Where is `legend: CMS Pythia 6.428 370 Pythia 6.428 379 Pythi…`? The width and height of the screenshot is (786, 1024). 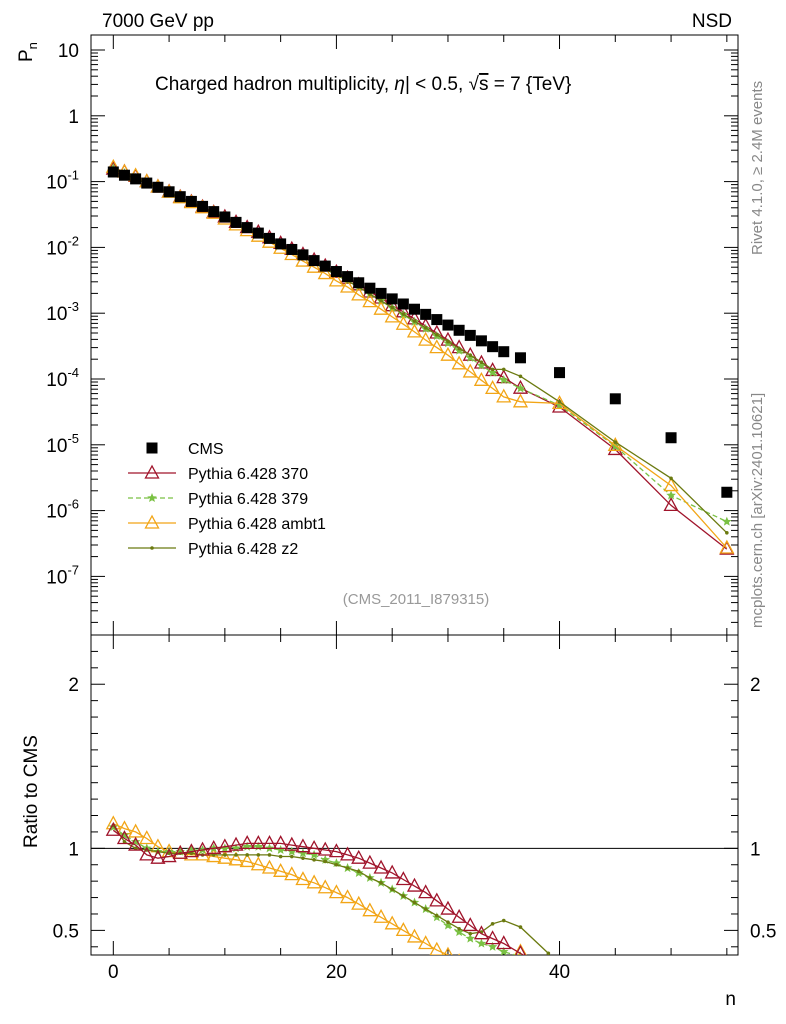 legend: CMS Pythia 6.428 370 Pythia 6.428 379 Pythi… is located at coordinates (227, 499).